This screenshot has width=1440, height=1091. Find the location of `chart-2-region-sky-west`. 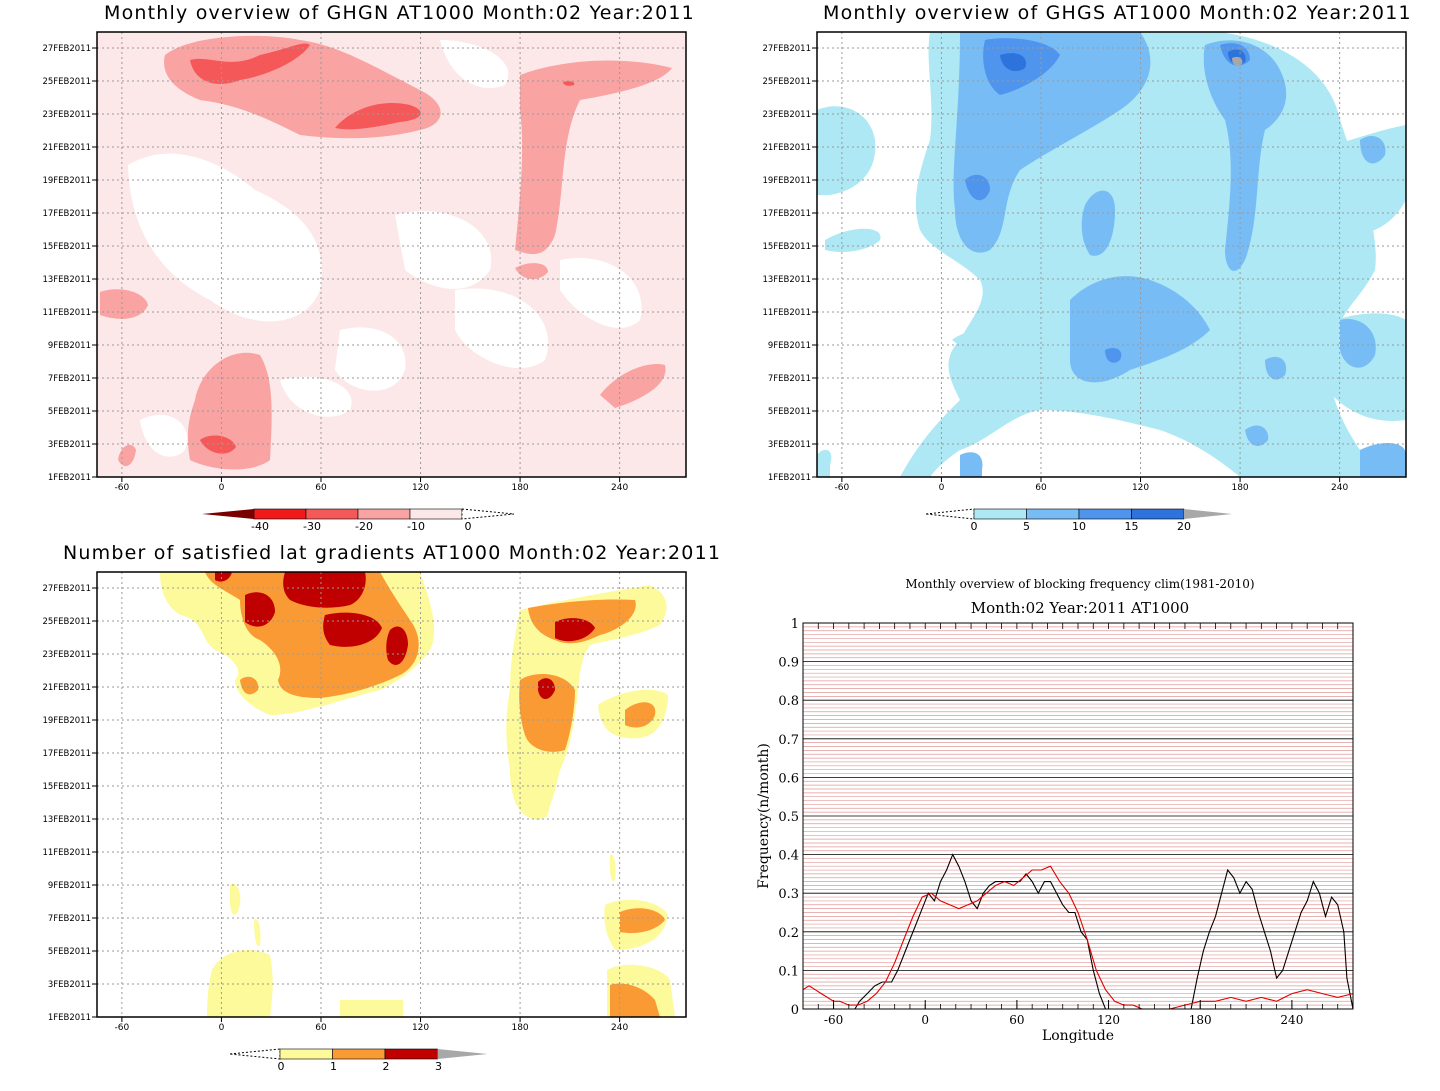

chart-2-region-sky-west is located at coordinates (846, 150).